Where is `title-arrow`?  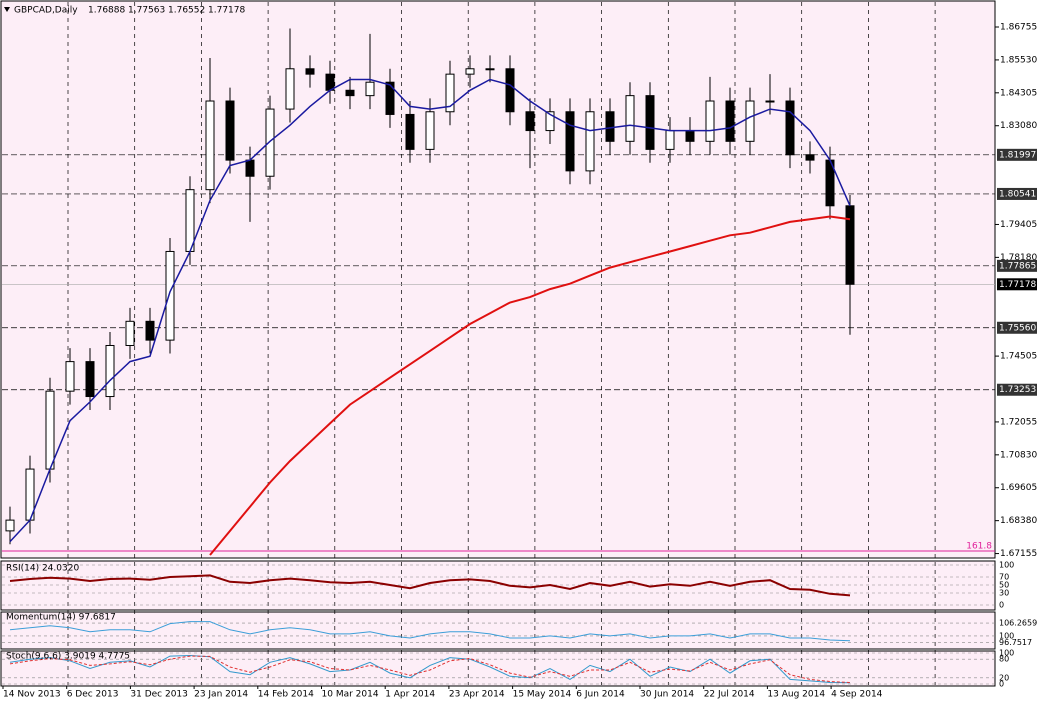
title-arrow is located at coordinates (7, 9).